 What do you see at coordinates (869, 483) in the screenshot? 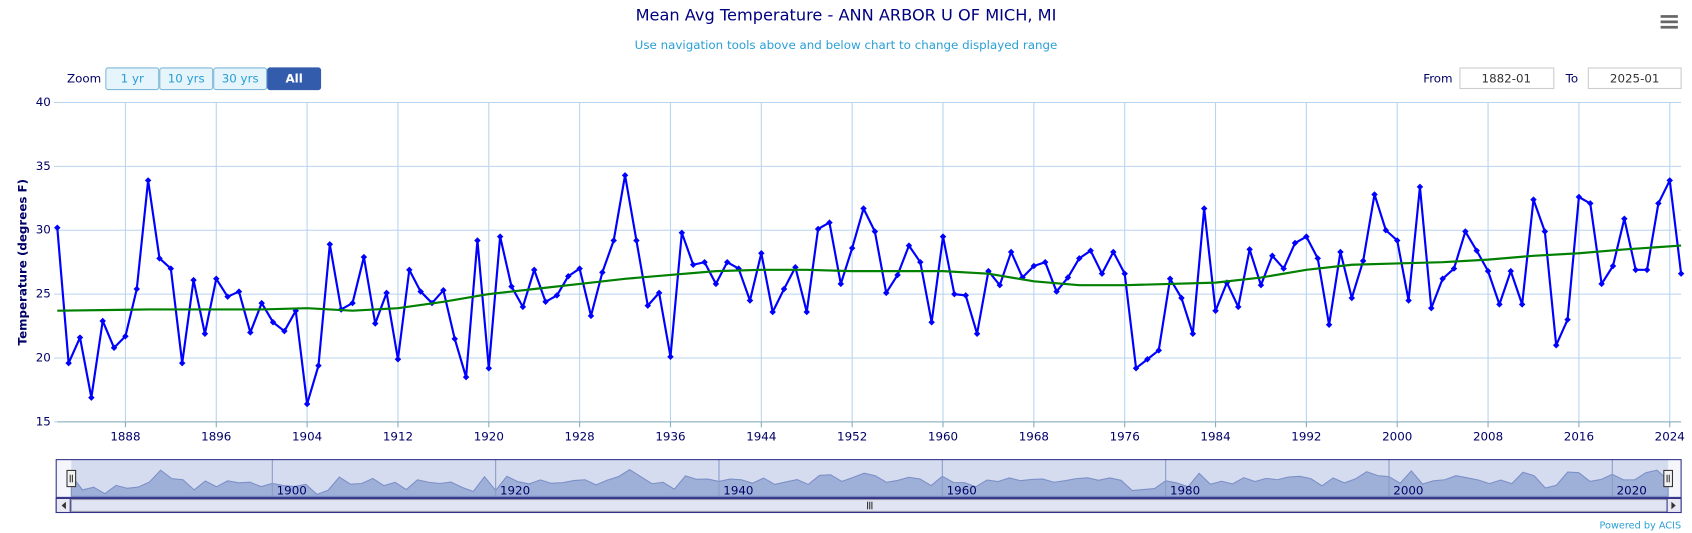
I see `navigator-area` at bounding box center [869, 483].